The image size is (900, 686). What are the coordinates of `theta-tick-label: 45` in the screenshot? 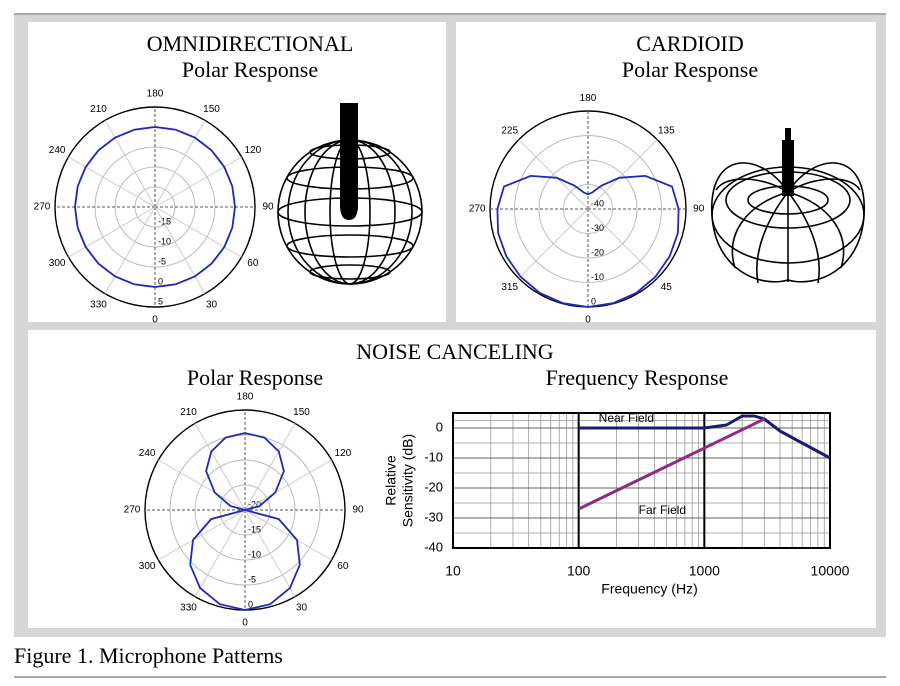 It's located at (667, 287).